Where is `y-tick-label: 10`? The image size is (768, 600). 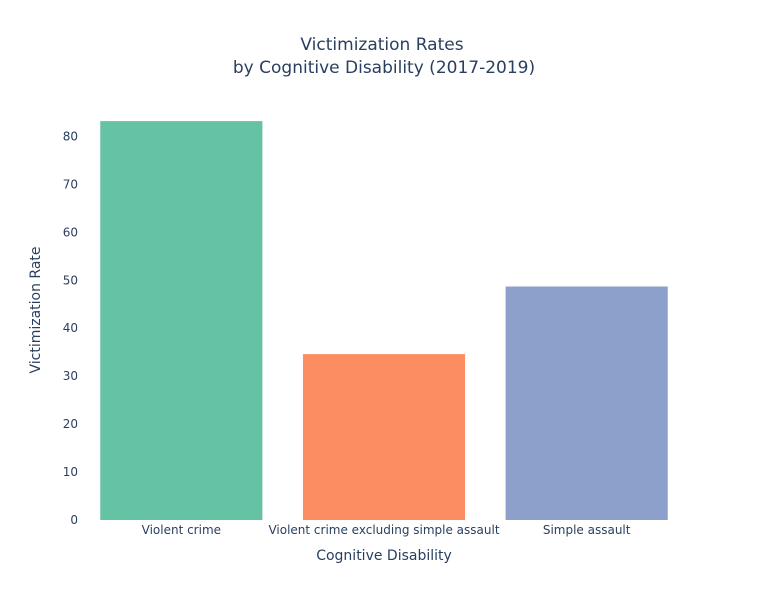
y-tick-label: 10 is located at coordinates (70, 472).